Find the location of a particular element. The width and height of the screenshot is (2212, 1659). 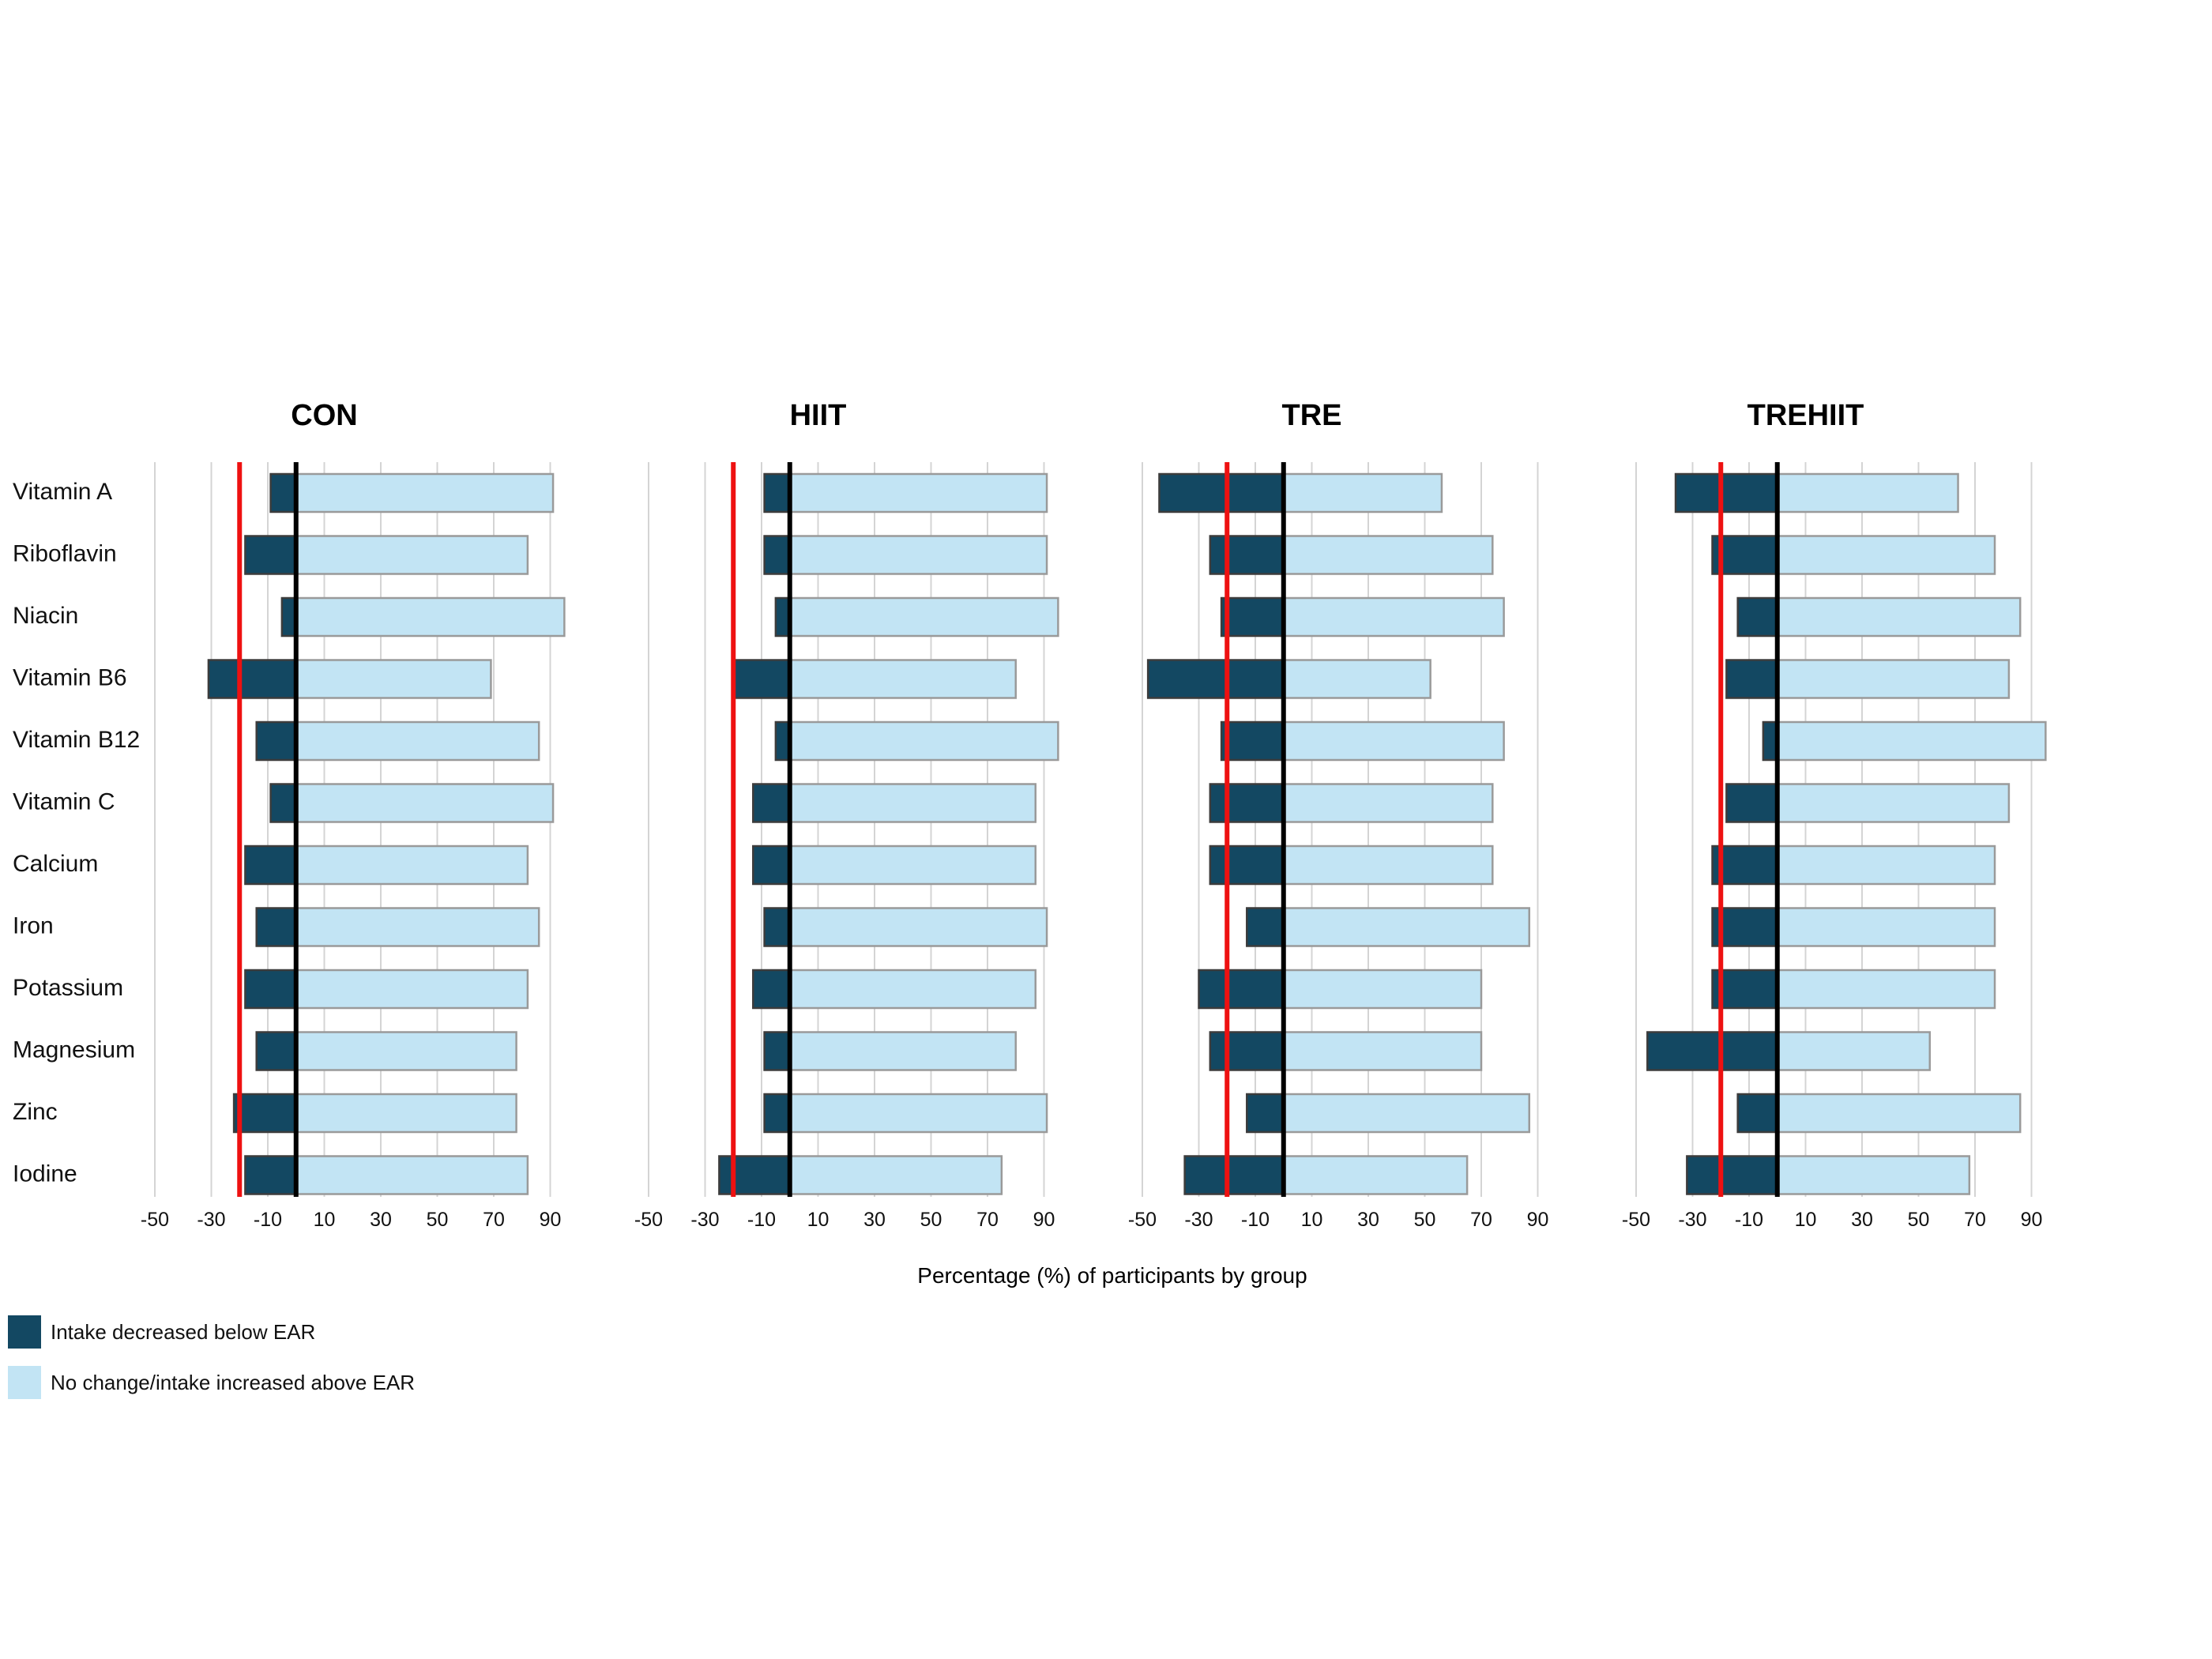

bar-decreased-trehiit-vitamin-b6 is located at coordinates (1752, 679).